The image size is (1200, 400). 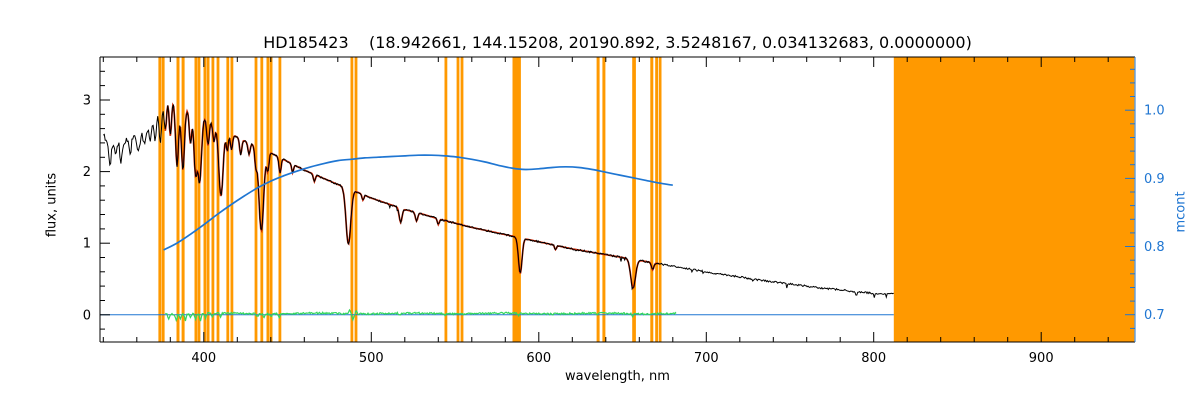 I want to click on x-tick-label: 600, so click(x=538, y=358).